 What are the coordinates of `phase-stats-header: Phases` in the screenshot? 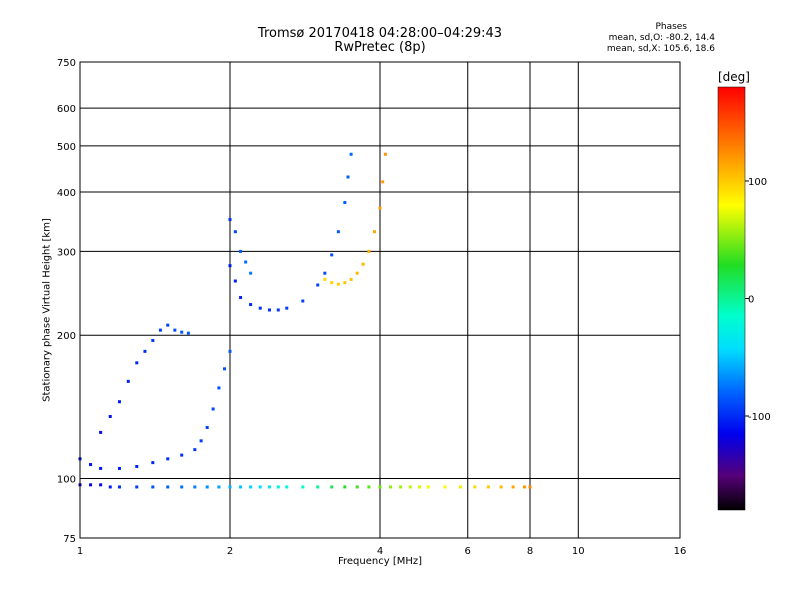 It's located at (671, 27).